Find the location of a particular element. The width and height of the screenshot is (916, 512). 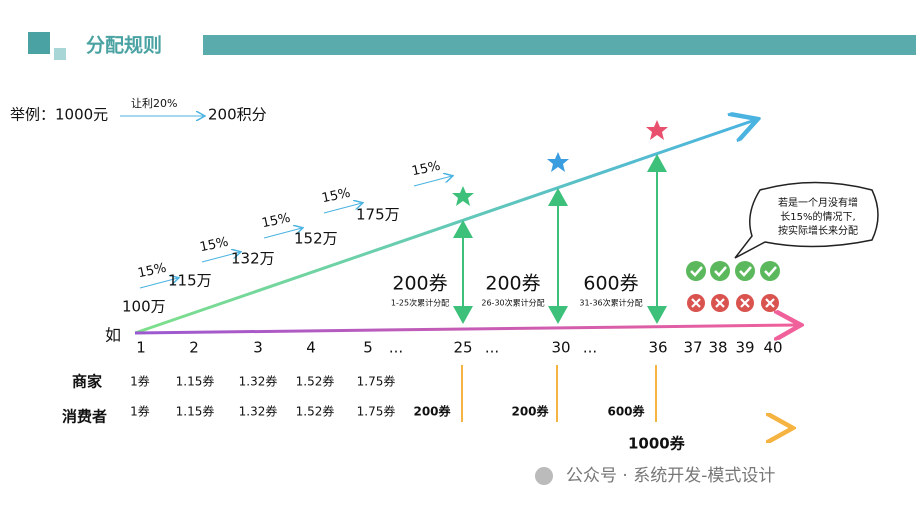

amount: 175万 is located at coordinates (378, 215).